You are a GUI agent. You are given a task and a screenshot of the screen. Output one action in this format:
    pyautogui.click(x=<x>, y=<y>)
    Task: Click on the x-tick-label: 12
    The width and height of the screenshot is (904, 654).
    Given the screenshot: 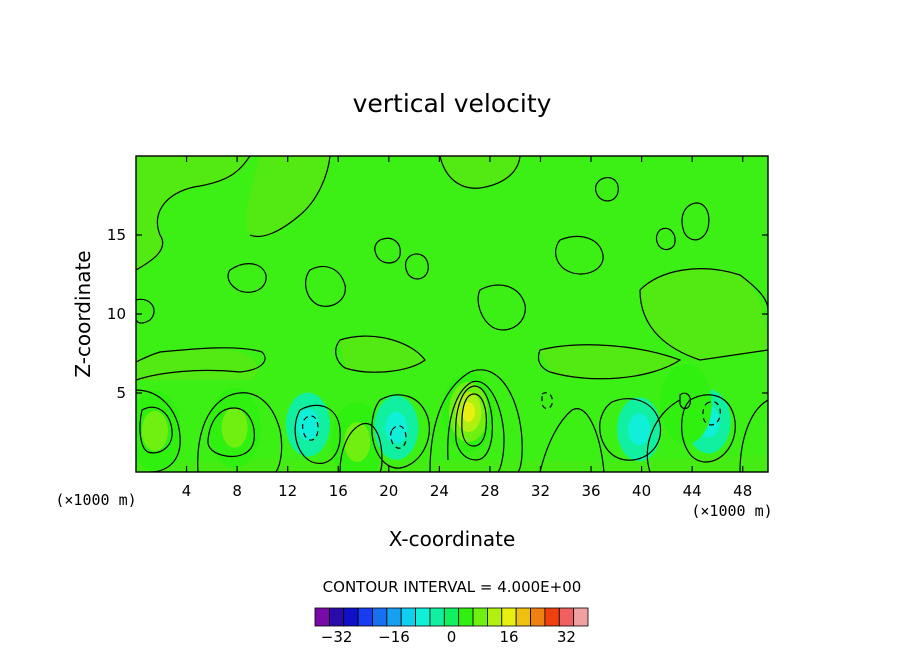 What is the action you would take?
    pyautogui.click(x=287, y=491)
    